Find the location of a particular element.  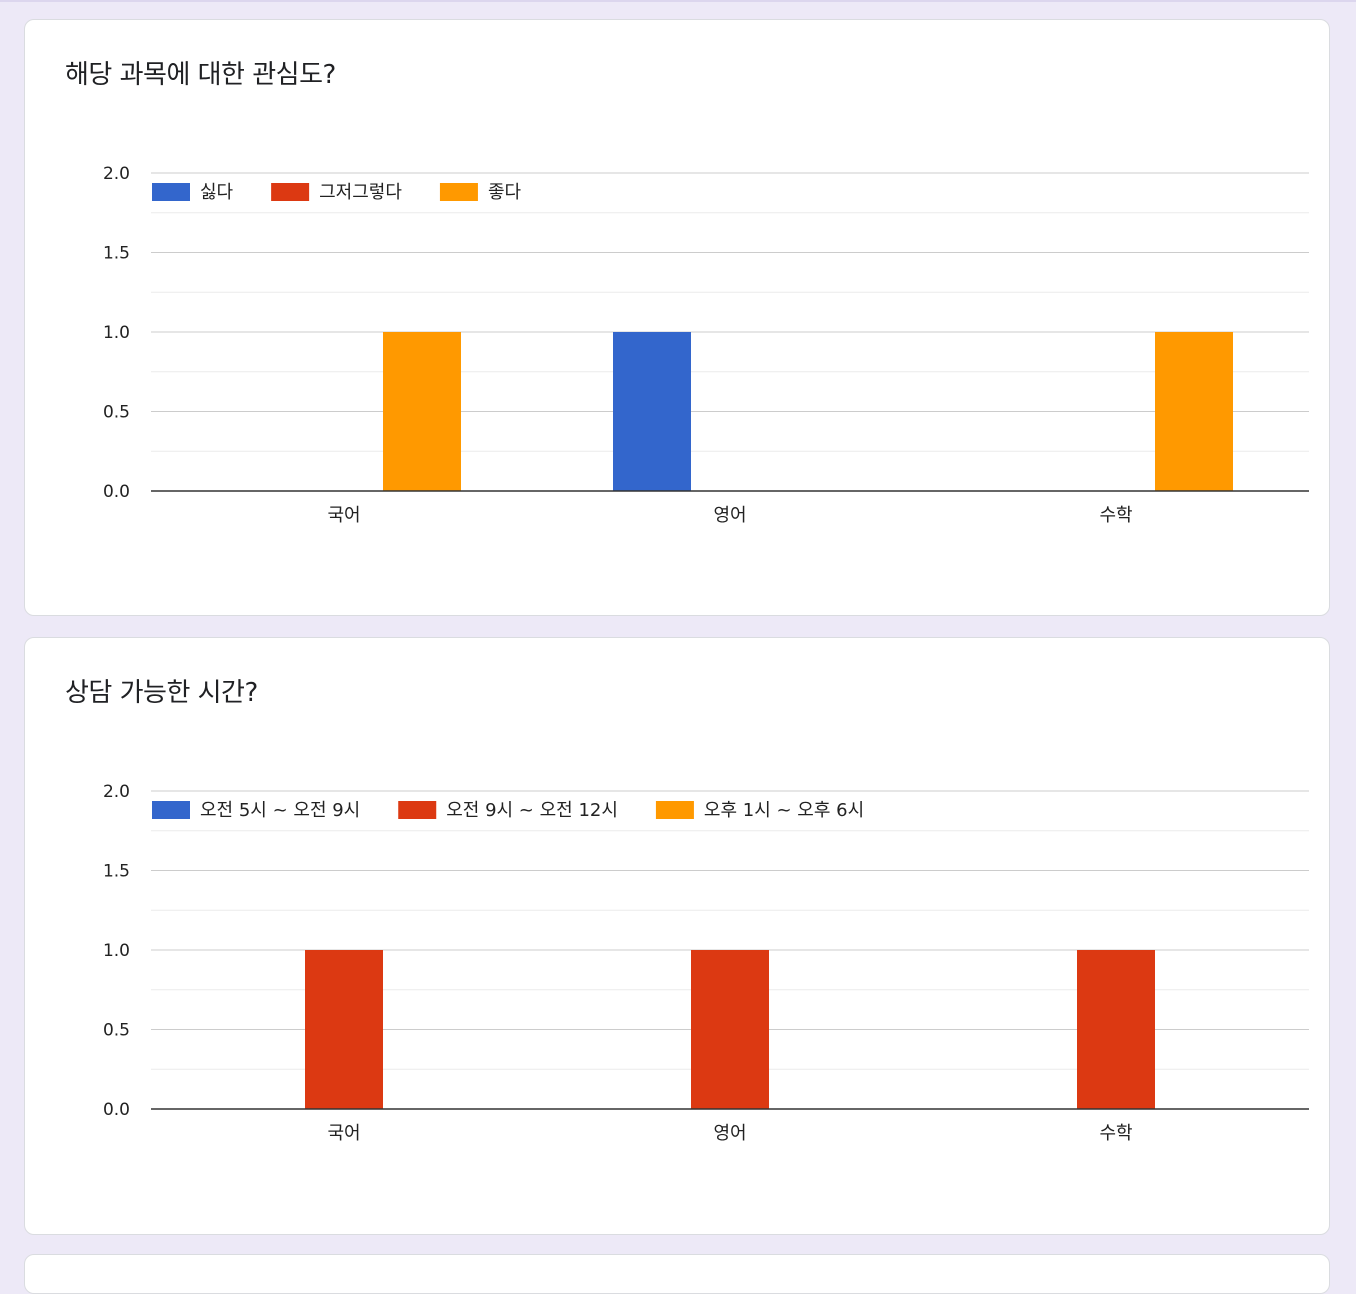

page-top-border is located at coordinates (678, 1).